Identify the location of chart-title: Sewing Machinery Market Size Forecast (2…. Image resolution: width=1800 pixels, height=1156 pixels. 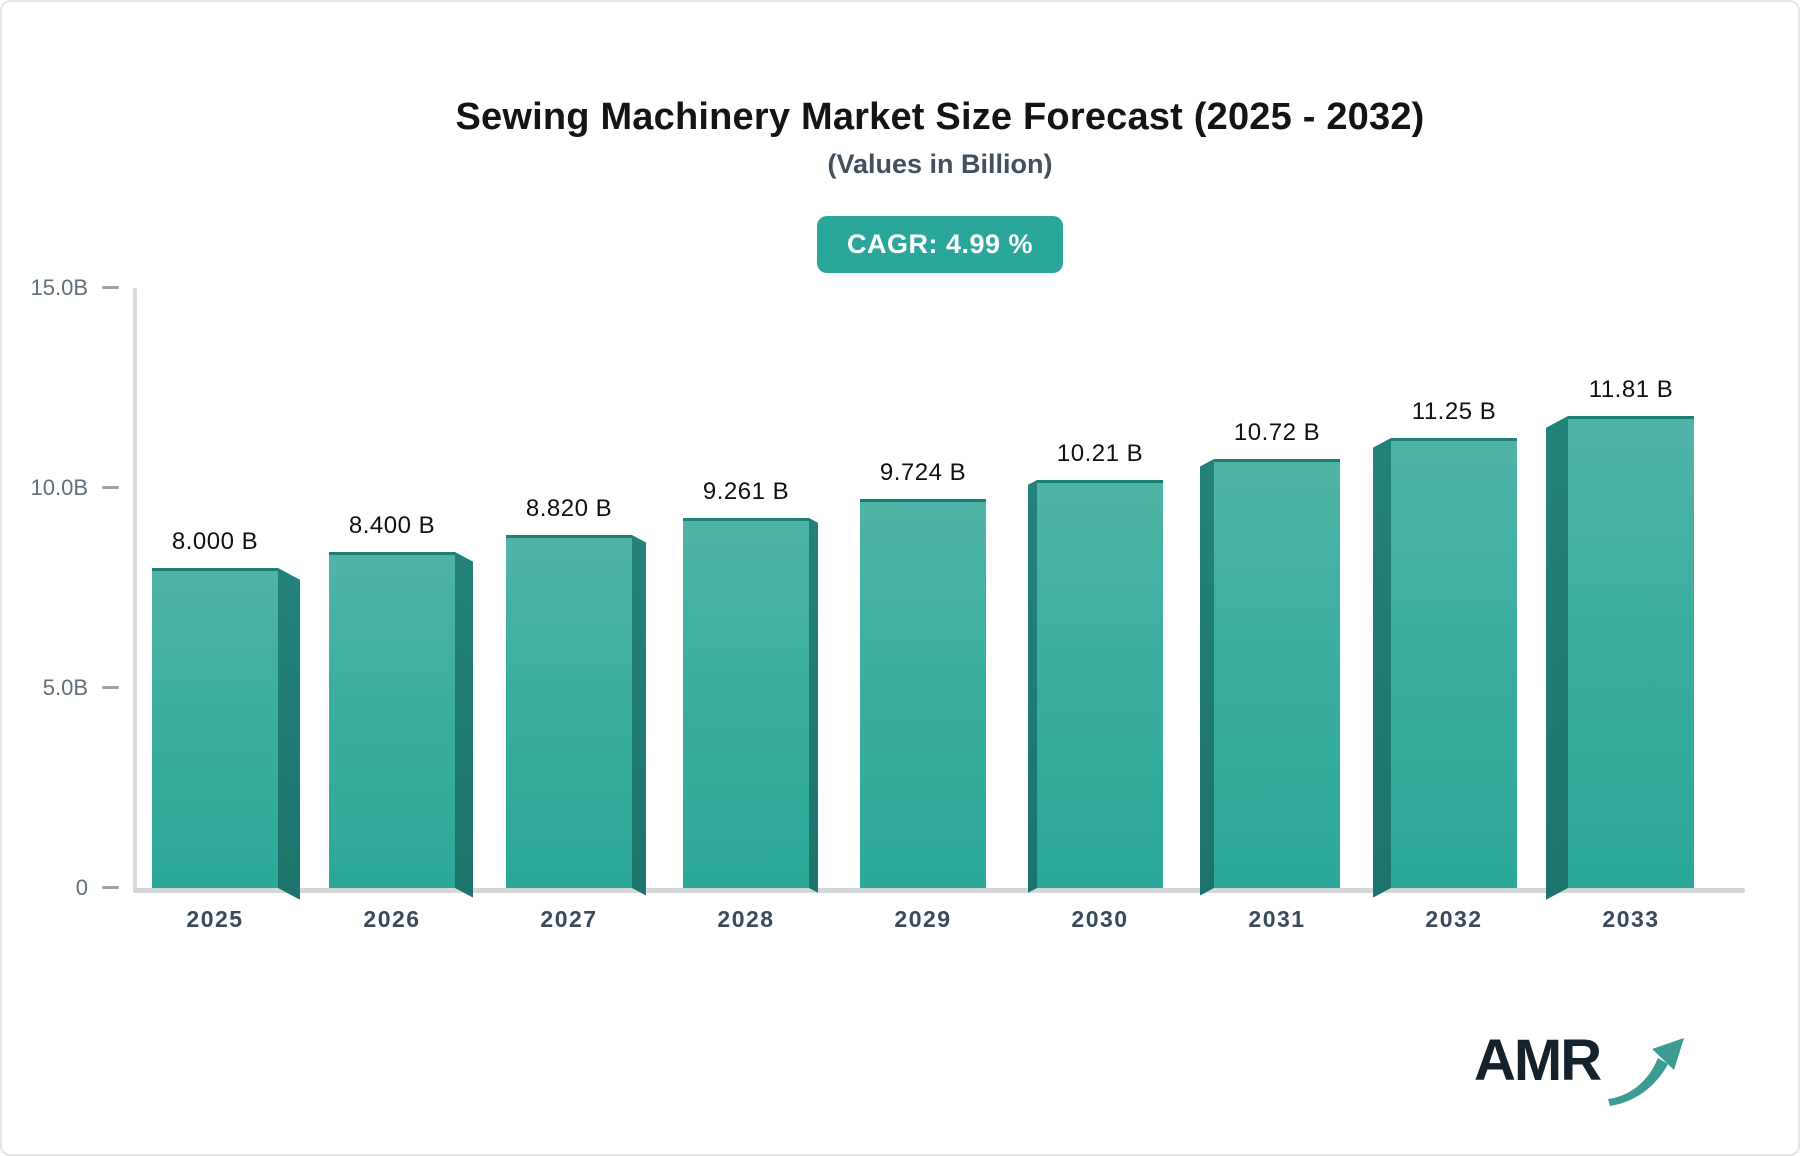
(940, 117).